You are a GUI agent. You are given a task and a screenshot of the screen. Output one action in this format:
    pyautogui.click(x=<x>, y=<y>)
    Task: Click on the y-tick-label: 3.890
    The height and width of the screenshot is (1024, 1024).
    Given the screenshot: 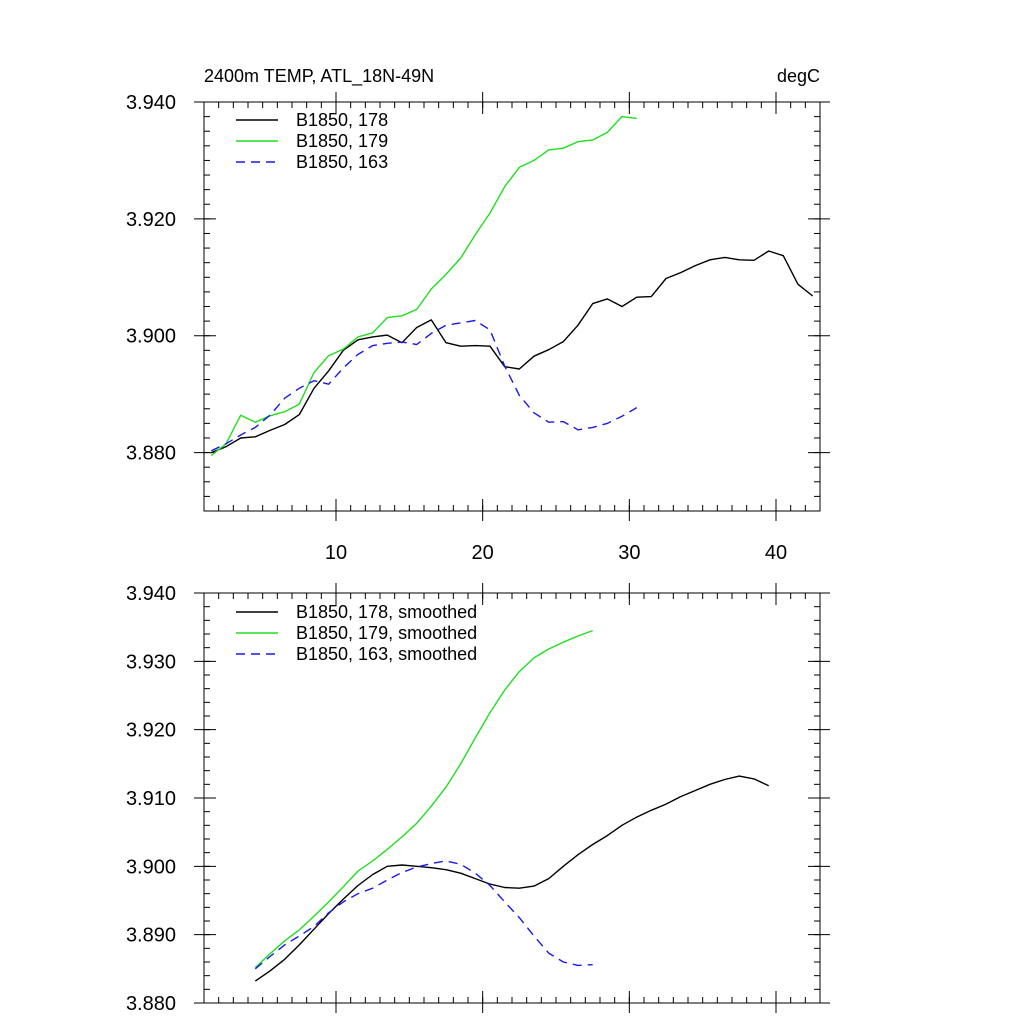 What is the action you would take?
    pyautogui.click(x=151, y=936)
    